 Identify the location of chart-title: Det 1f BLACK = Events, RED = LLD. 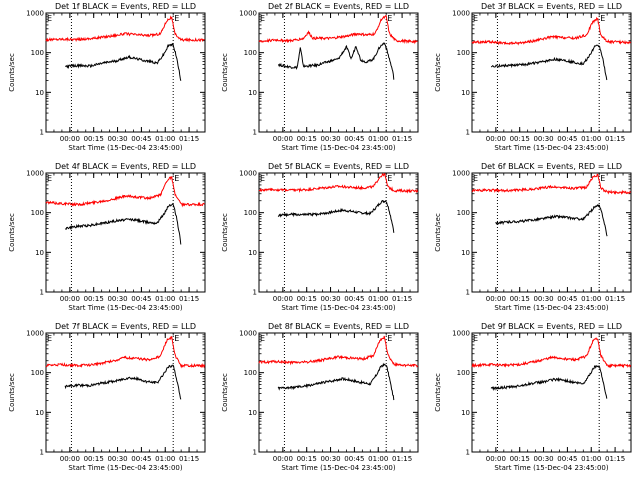
(125, 6).